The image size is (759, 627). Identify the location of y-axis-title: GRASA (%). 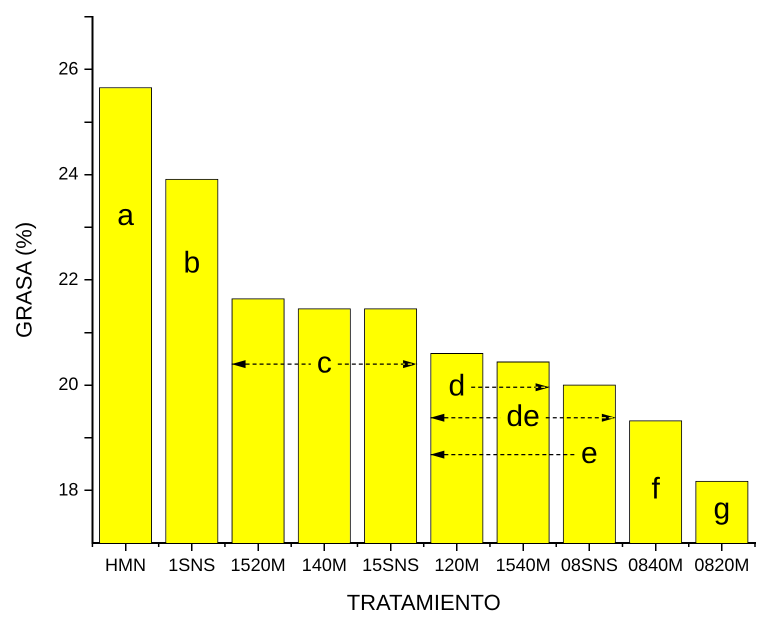
(23, 280).